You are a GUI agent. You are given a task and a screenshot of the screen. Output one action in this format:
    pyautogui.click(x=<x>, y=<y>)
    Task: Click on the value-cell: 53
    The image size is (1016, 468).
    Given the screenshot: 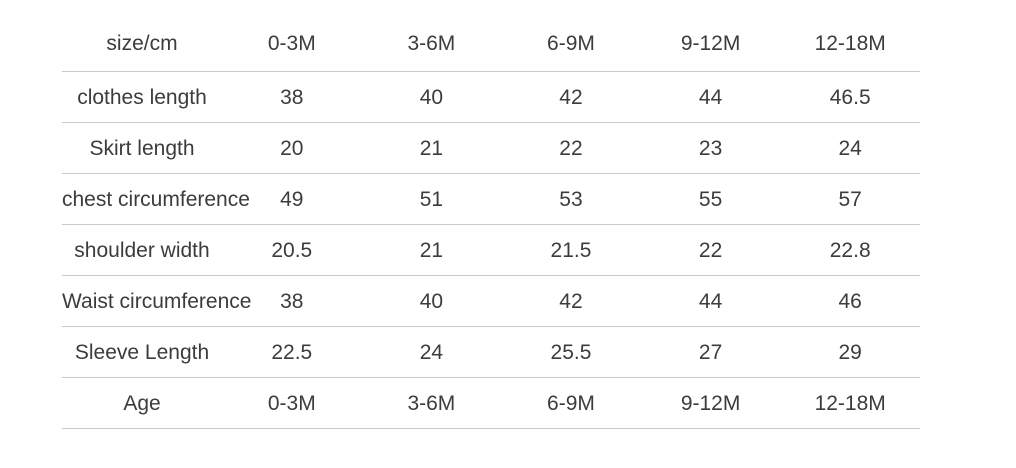 What is the action you would take?
    pyautogui.click(x=571, y=199)
    